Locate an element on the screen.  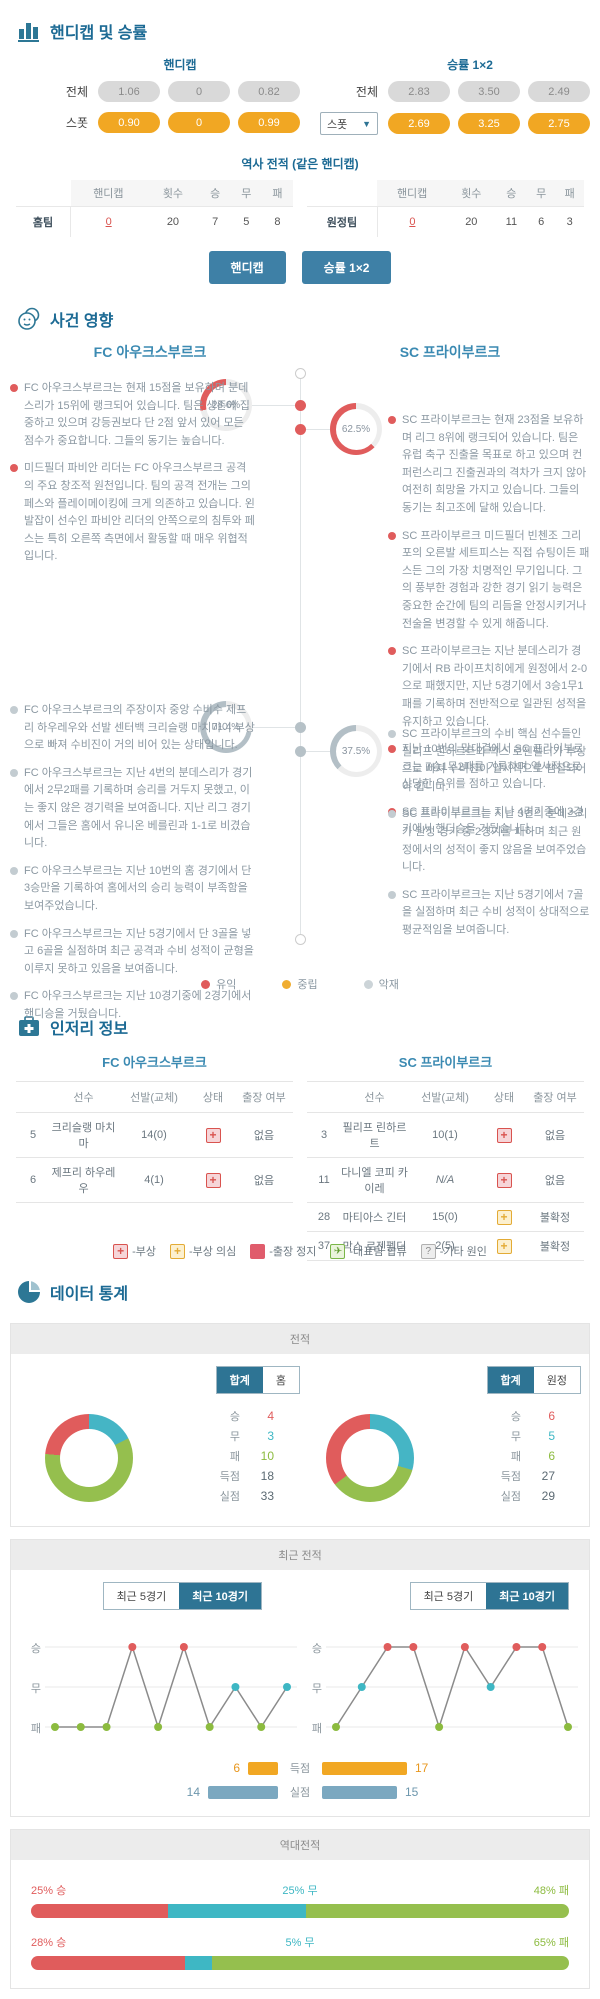
suspended-icon is located at coordinates (258, 1251).